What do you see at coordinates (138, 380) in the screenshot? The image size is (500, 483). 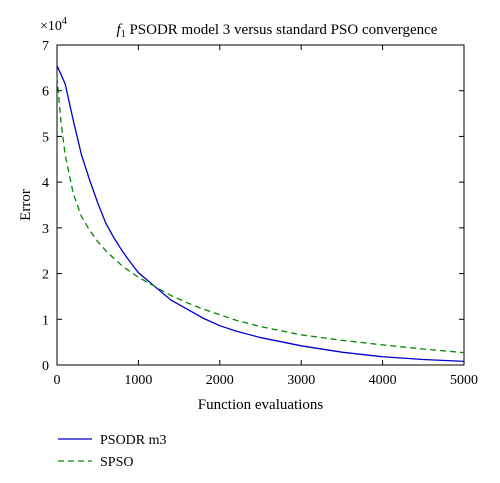 I see `x-tick-label: 1000` at bounding box center [138, 380].